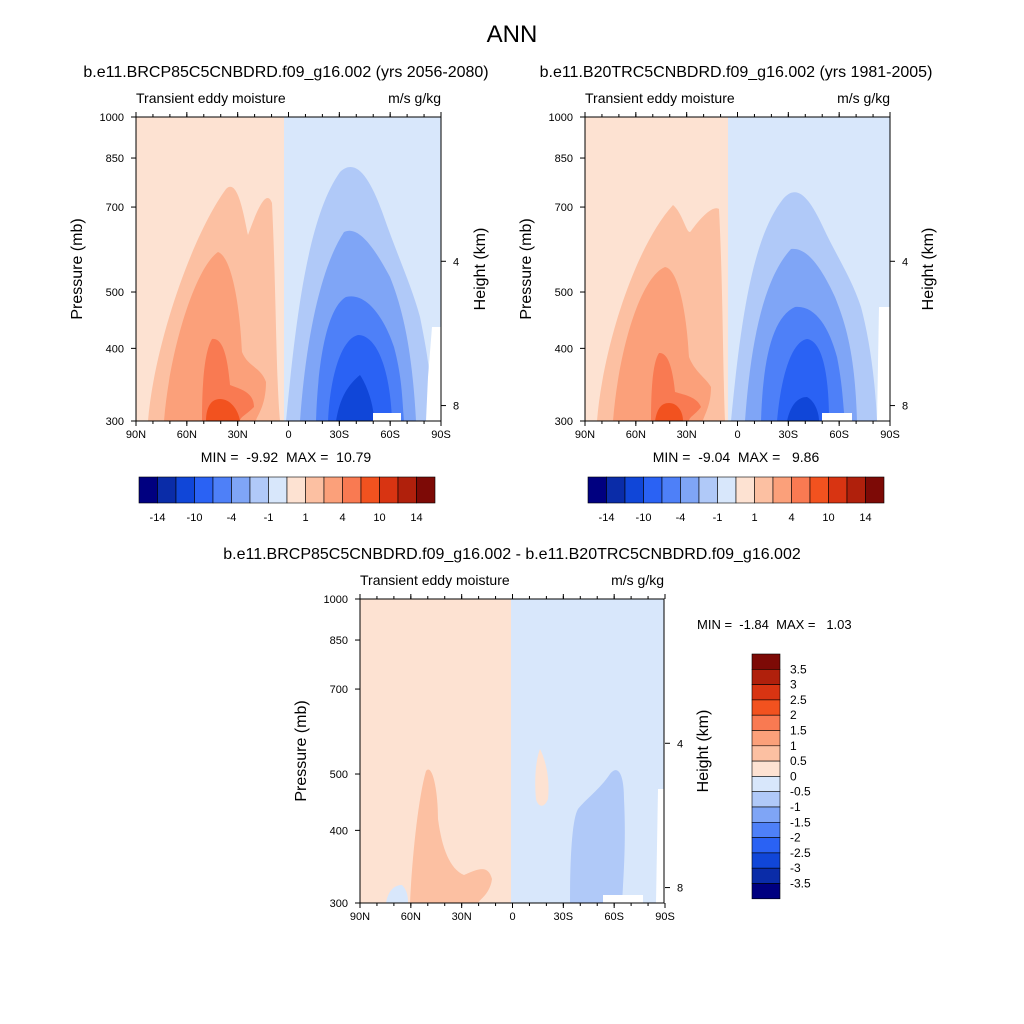 The width and height of the screenshot is (1024, 1024). I want to click on x-tick-label: 90N, so click(360, 917).